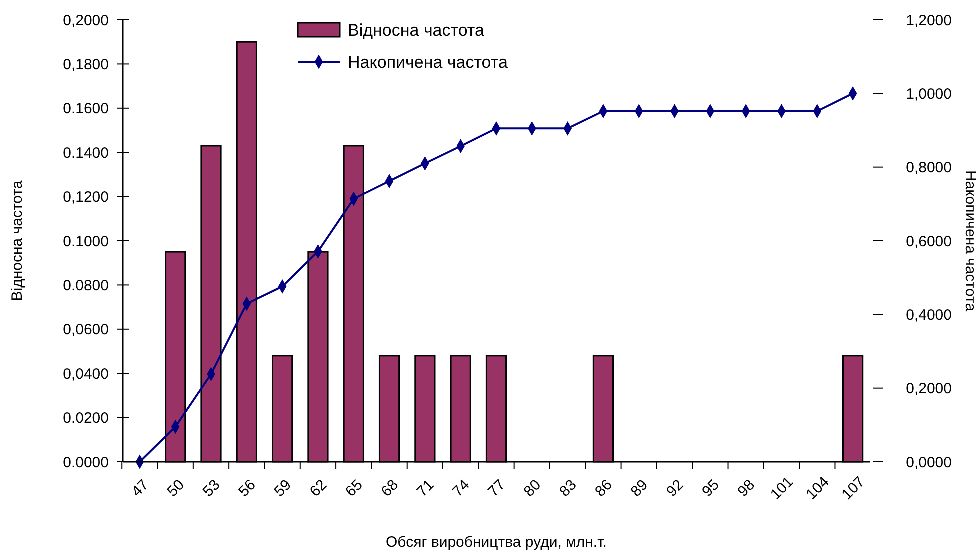 The width and height of the screenshot is (980, 559). What do you see at coordinates (428, 62) in the screenshot?
I see `legend-label: Накопичена частота` at bounding box center [428, 62].